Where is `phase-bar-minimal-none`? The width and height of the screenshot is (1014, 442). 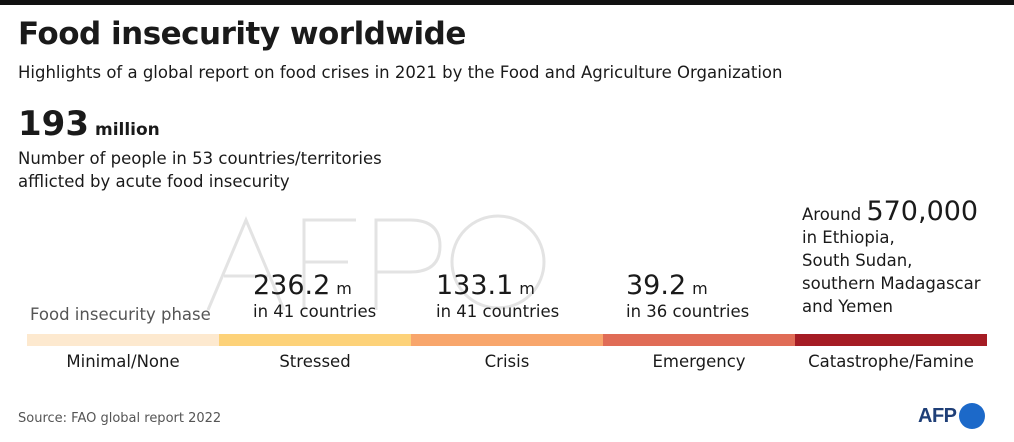
phase-bar-minimal-none is located at coordinates (123, 340).